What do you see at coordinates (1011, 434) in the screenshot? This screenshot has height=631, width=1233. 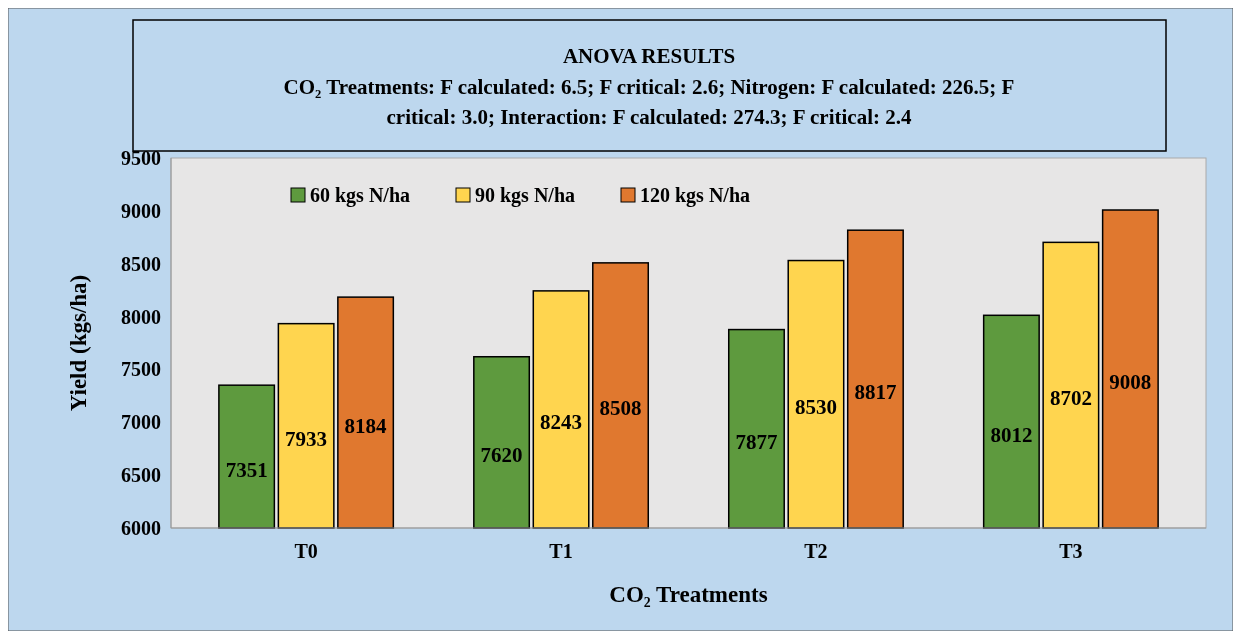 I see `data-label: 8012` at bounding box center [1011, 434].